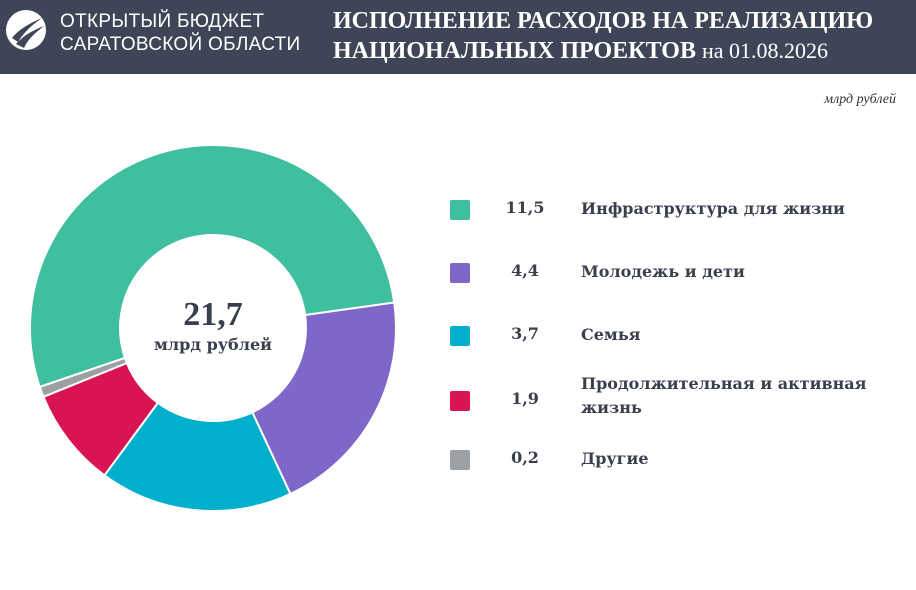  Describe the element at coordinates (213, 344) in the screenshot. I see `center-unit: млрд рублей` at that location.